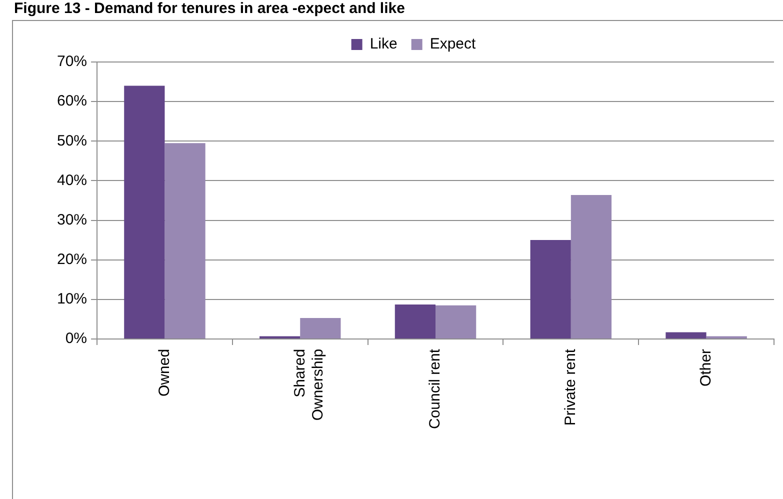 The width and height of the screenshot is (783, 499). Describe the element at coordinates (164, 372) in the screenshot. I see `x-tick-label: Owned` at that location.